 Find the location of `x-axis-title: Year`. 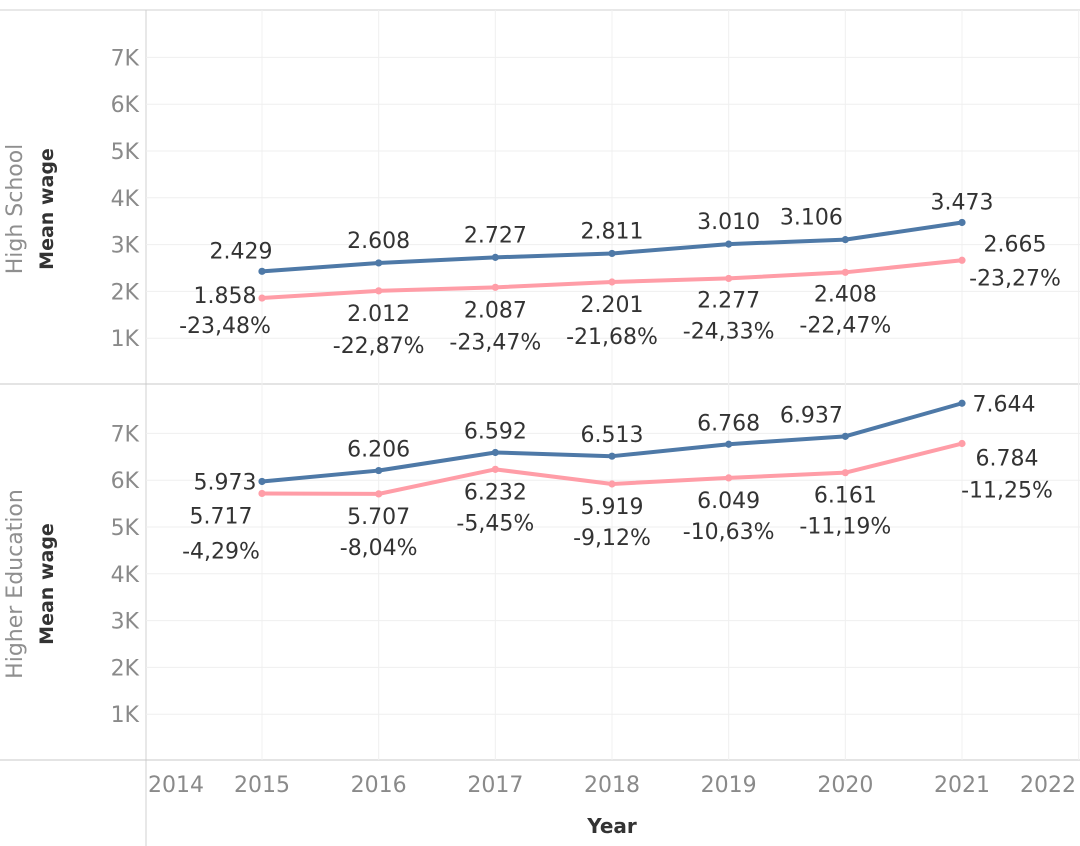

x-axis-title: Year is located at coordinates (611, 826).